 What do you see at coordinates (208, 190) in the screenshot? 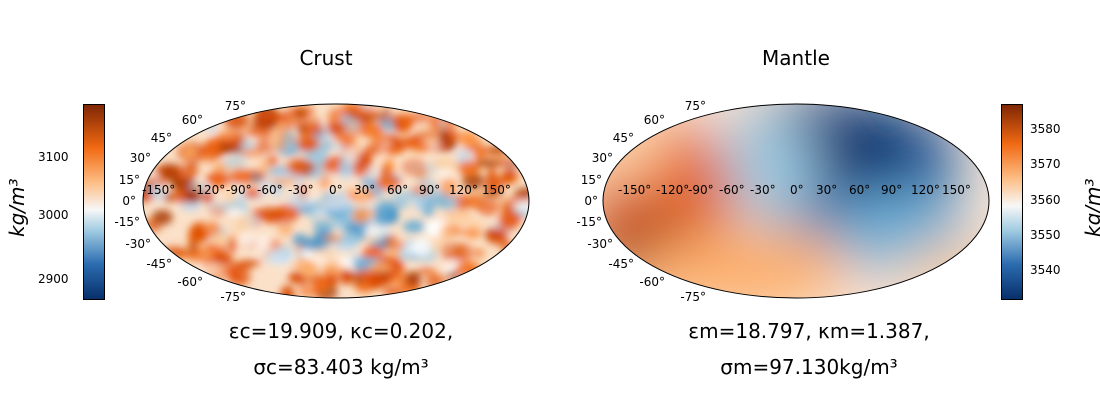
I see `crust-lon-label: -120°` at bounding box center [208, 190].